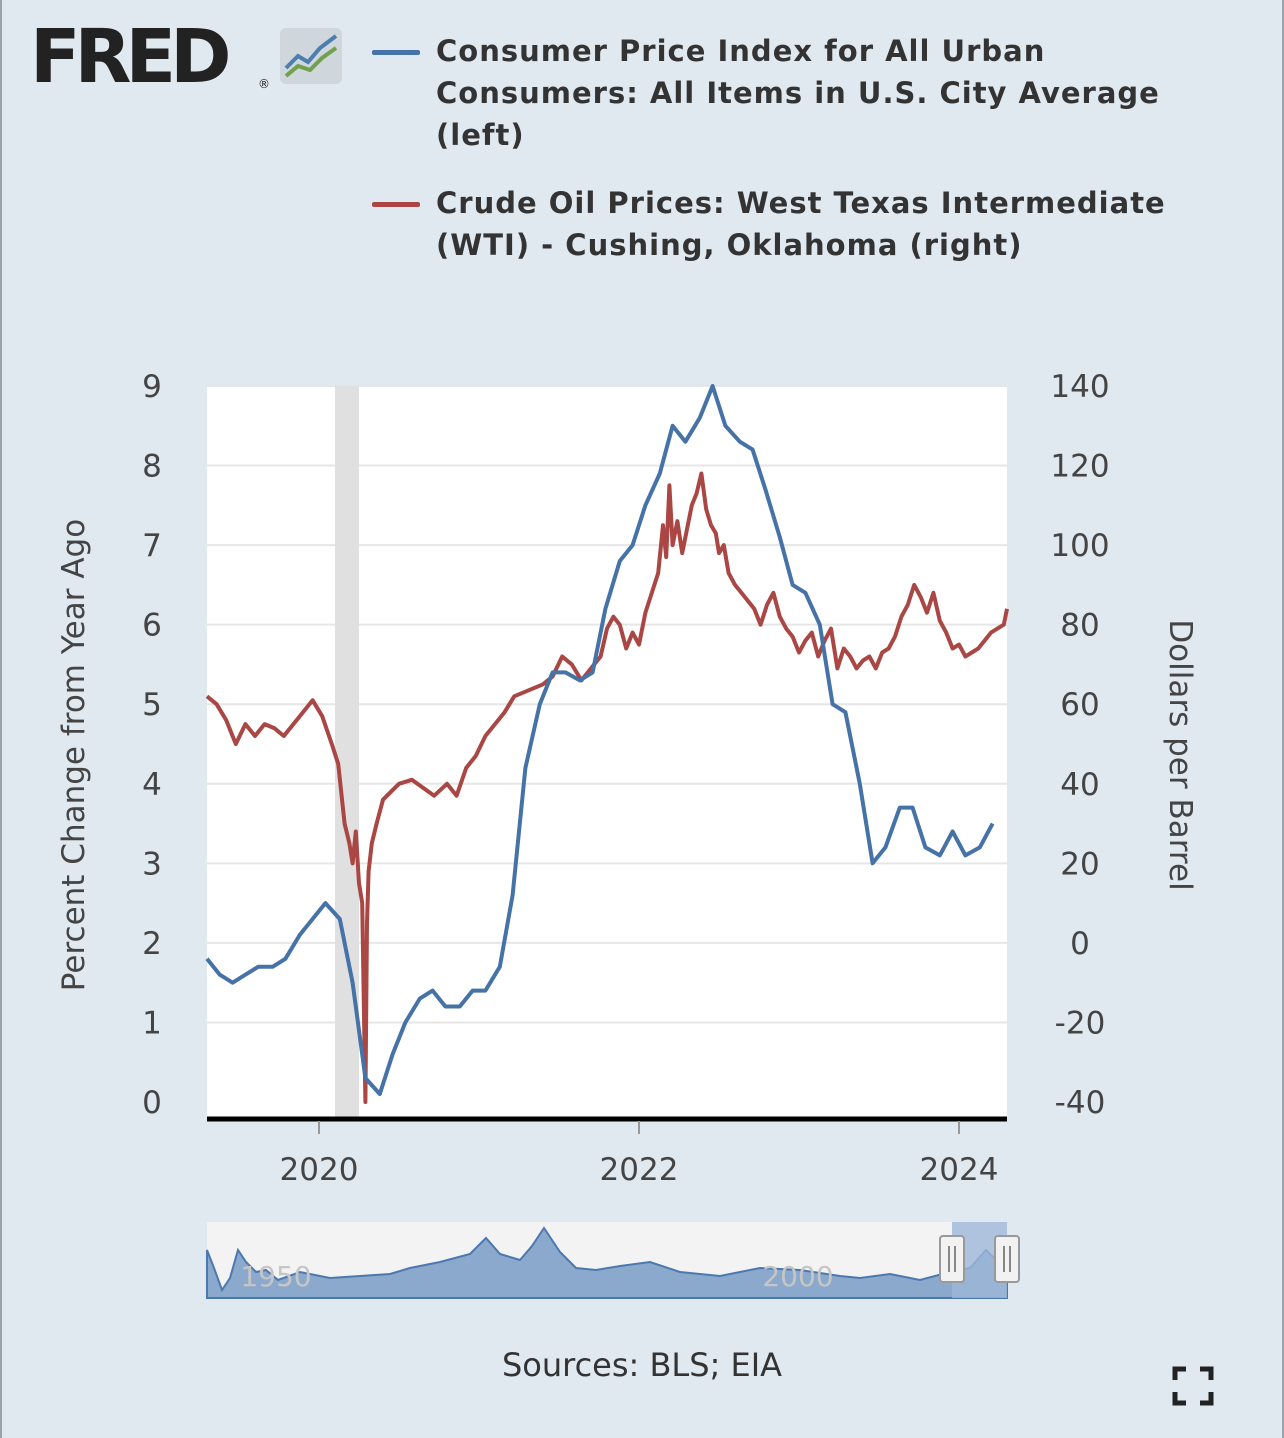 This screenshot has width=1284, height=1438. What do you see at coordinates (1079, 864) in the screenshot?
I see `right-tick-label: 20` at bounding box center [1079, 864].